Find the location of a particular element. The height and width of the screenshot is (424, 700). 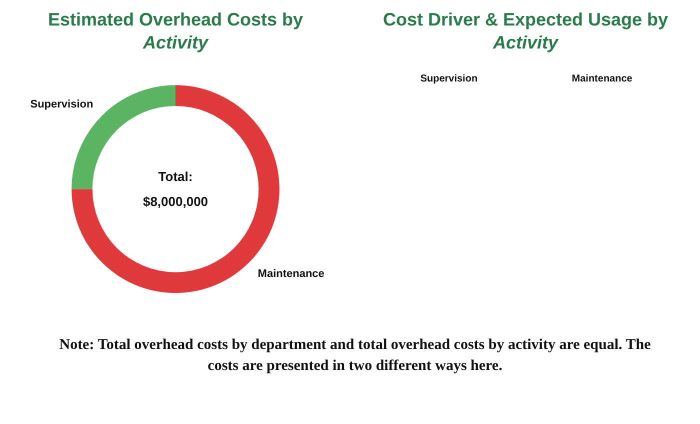

text: Note: Total overhead costs by department and total overhead costs by activity are equal. The costs are presented in two different ways here. is located at coordinates (355, 356).